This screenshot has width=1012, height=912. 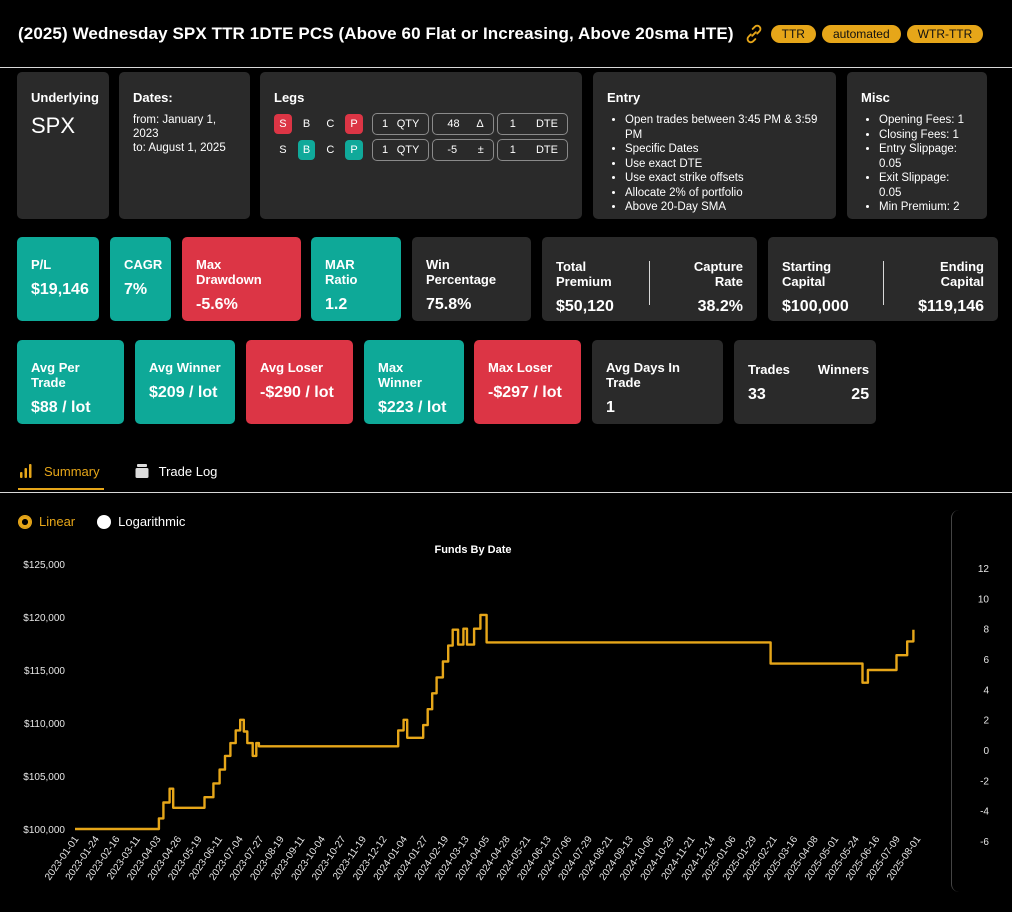 I want to click on right-tick-label: -2, so click(x=984, y=781).